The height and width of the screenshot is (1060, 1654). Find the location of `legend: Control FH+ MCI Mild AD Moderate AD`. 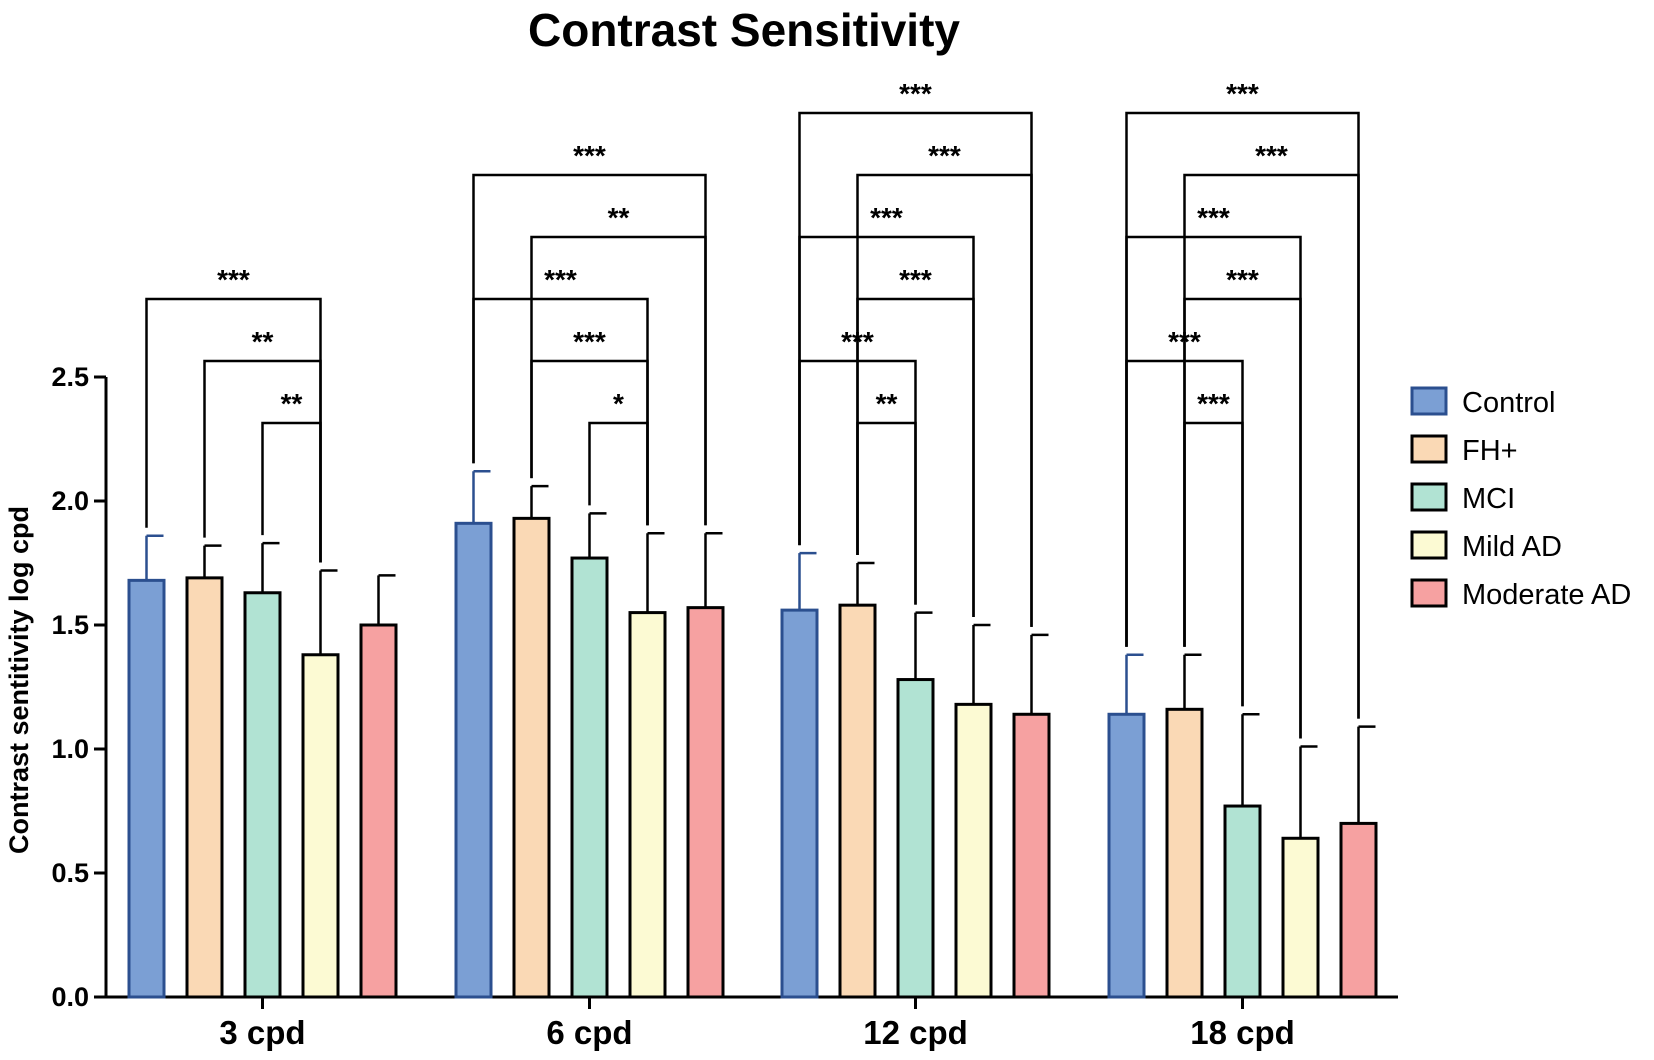

legend: Control FH+ MCI Mild AD Moderate AD is located at coordinates (1520, 498).